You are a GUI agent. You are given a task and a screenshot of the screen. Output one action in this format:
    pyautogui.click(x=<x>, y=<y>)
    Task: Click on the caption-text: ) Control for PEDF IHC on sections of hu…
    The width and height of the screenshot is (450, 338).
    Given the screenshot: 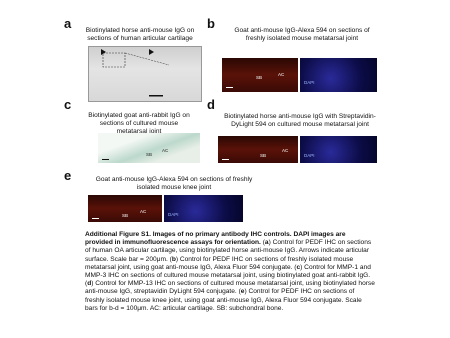 What is the action you would take?
    pyautogui.click(x=228, y=251)
    